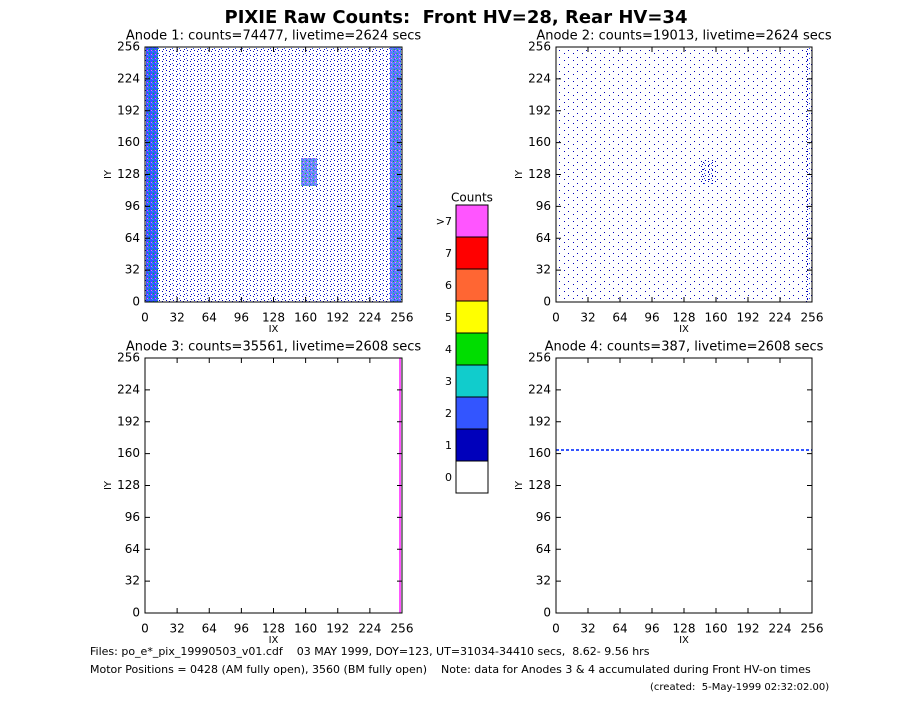 The image size is (913, 705). Describe the element at coordinates (472, 198) in the screenshot. I see `colorbar-title: Counts` at that location.